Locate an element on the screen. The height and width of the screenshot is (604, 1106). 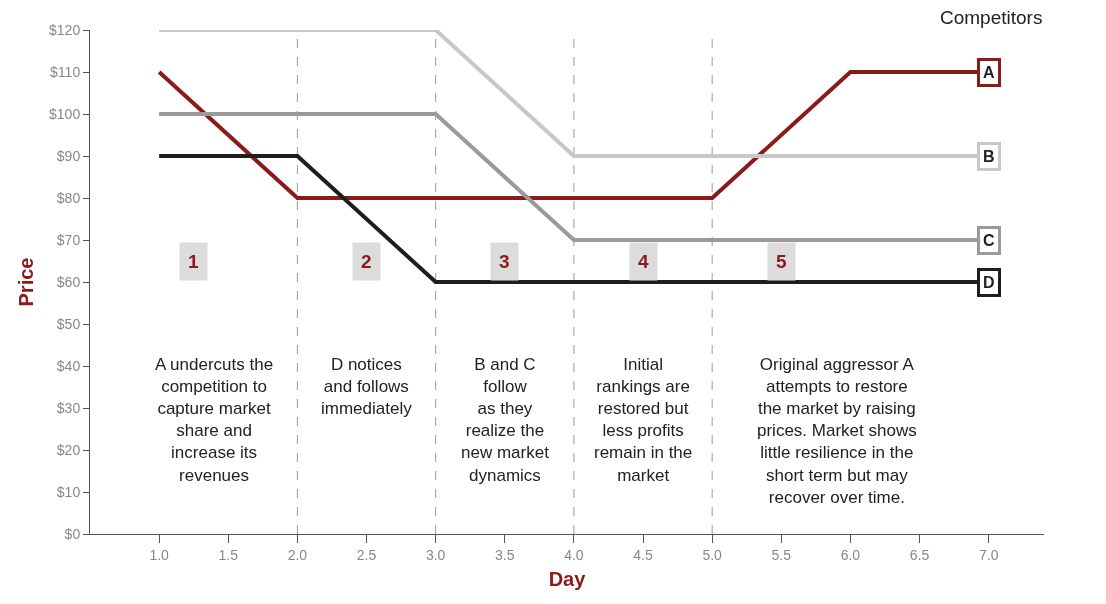
series-label: D is located at coordinates (989, 282).